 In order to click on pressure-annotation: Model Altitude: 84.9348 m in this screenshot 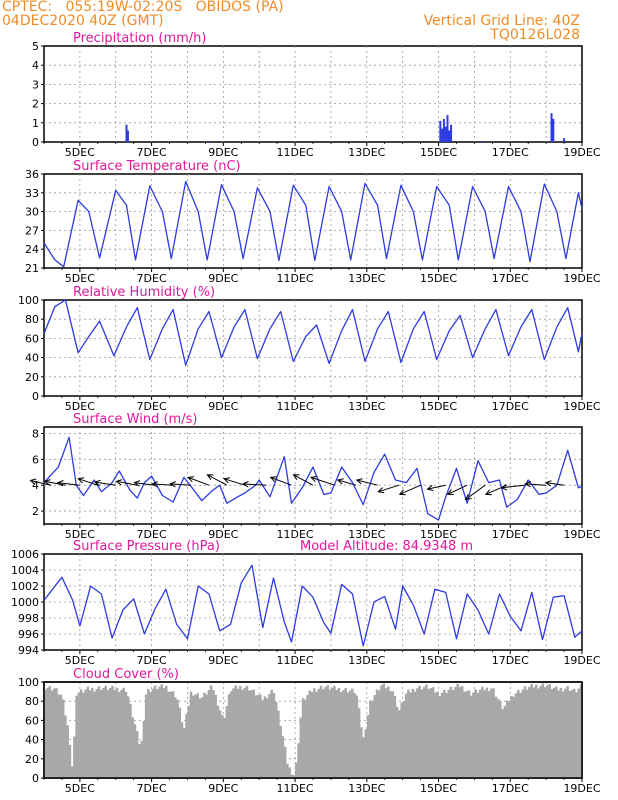, I will do `click(386, 546)`.